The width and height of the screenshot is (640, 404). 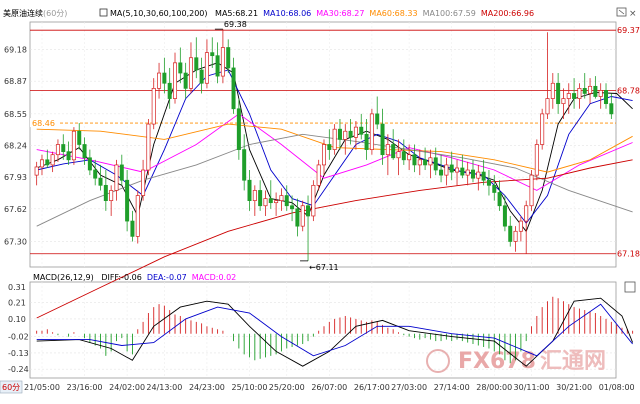 I want to click on x-tick-label: 28/00:00, so click(x=494, y=387).